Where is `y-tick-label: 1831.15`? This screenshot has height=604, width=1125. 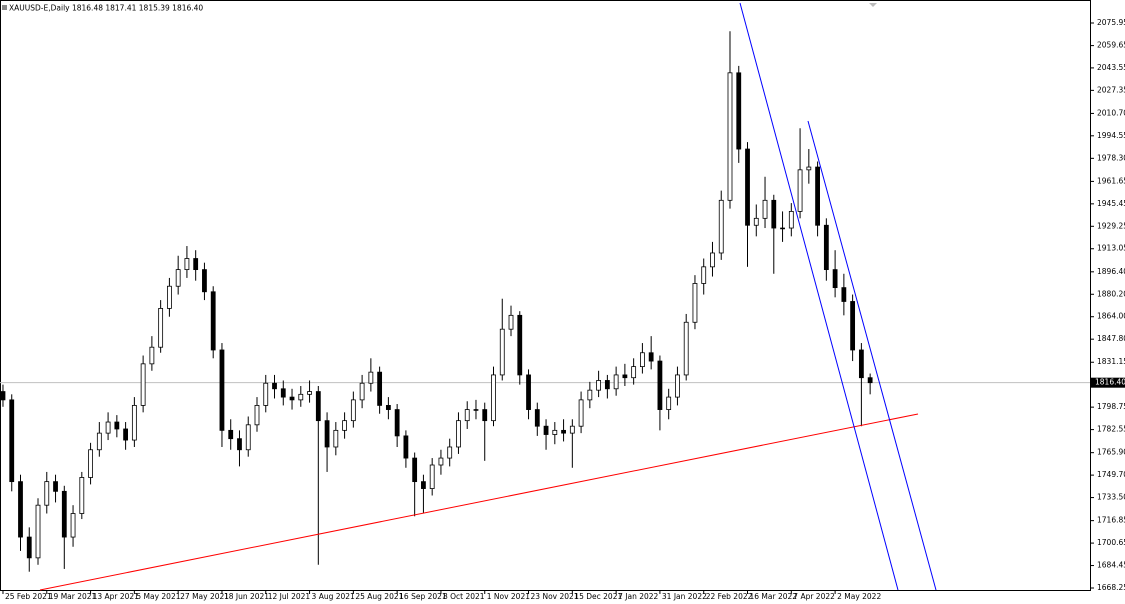
y-tick-label: 1831.15 is located at coordinates (1111, 361).